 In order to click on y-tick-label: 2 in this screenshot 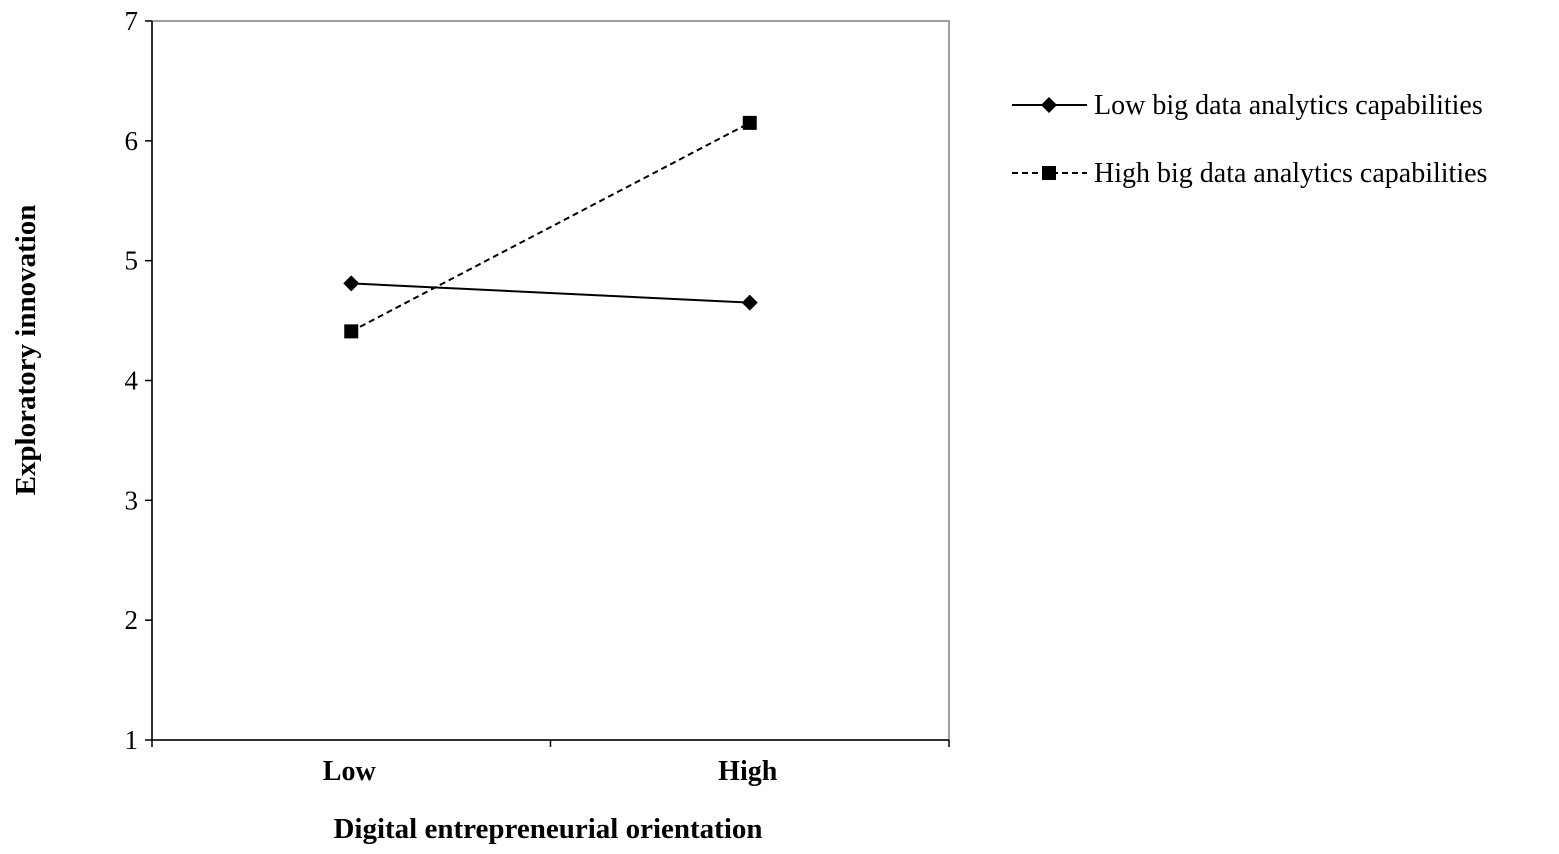, I will do `click(132, 620)`.